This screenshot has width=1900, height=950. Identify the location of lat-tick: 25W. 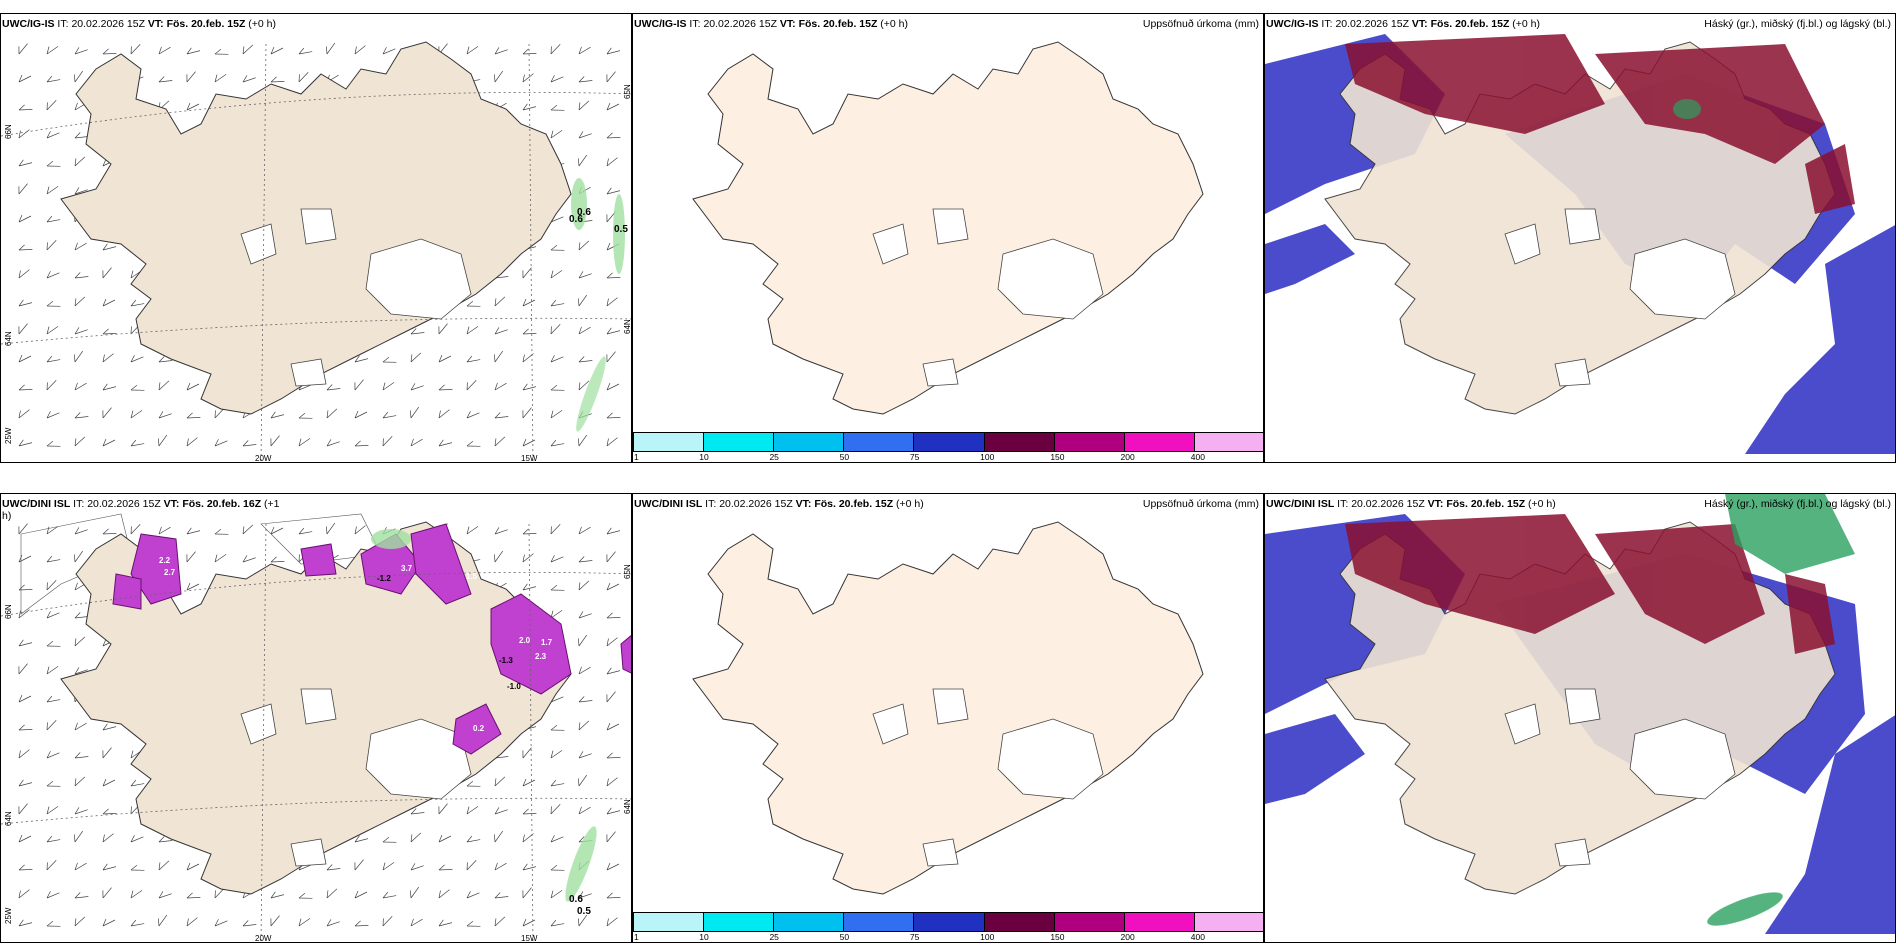
(8, 435).